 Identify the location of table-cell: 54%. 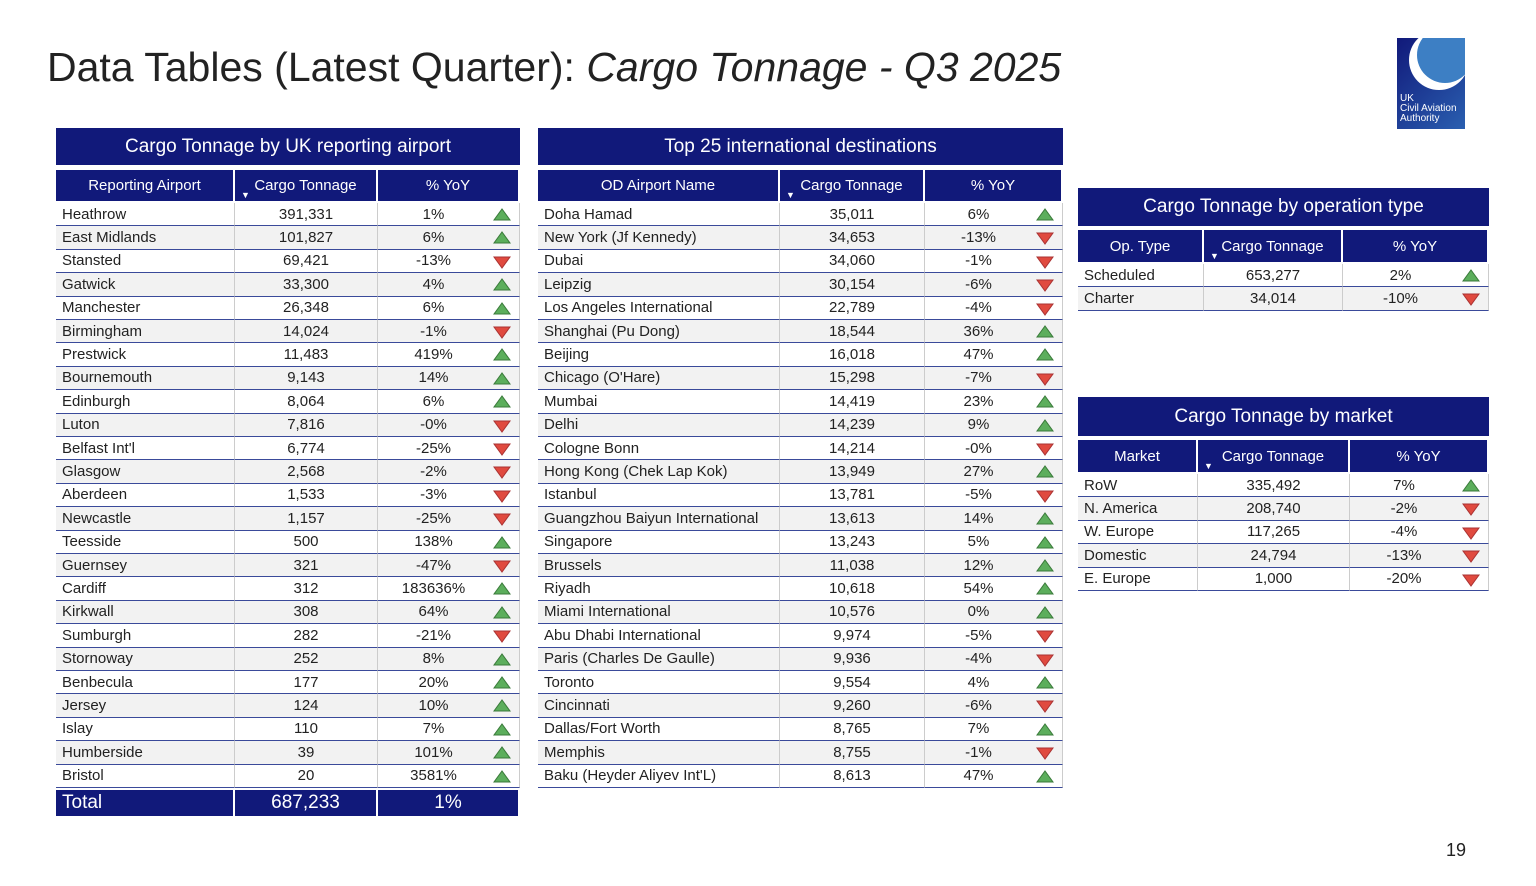
(994, 589).